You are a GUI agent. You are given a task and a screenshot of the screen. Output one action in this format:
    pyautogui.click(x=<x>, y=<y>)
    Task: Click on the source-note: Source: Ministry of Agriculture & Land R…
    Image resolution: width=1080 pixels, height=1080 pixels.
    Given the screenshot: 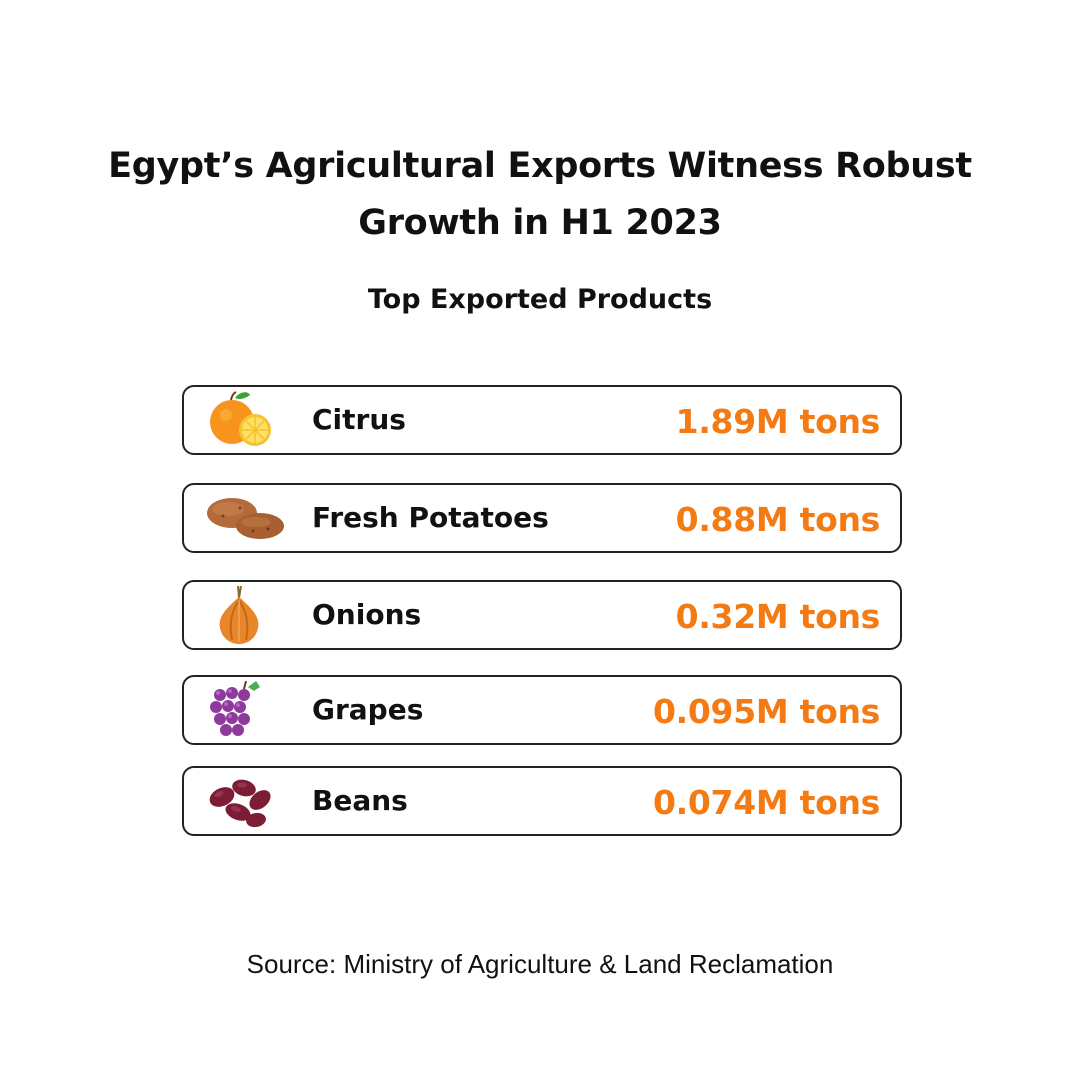 What is the action you would take?
    pyautogui.click(x=540, y=964)
    